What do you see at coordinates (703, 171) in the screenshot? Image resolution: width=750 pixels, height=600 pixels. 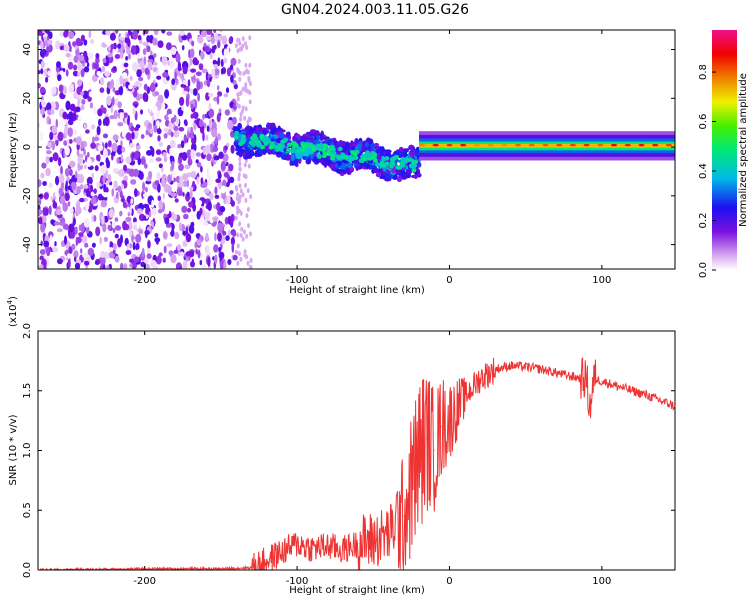 I see `tick-label: 0.4` at bounding box center [703, 171].